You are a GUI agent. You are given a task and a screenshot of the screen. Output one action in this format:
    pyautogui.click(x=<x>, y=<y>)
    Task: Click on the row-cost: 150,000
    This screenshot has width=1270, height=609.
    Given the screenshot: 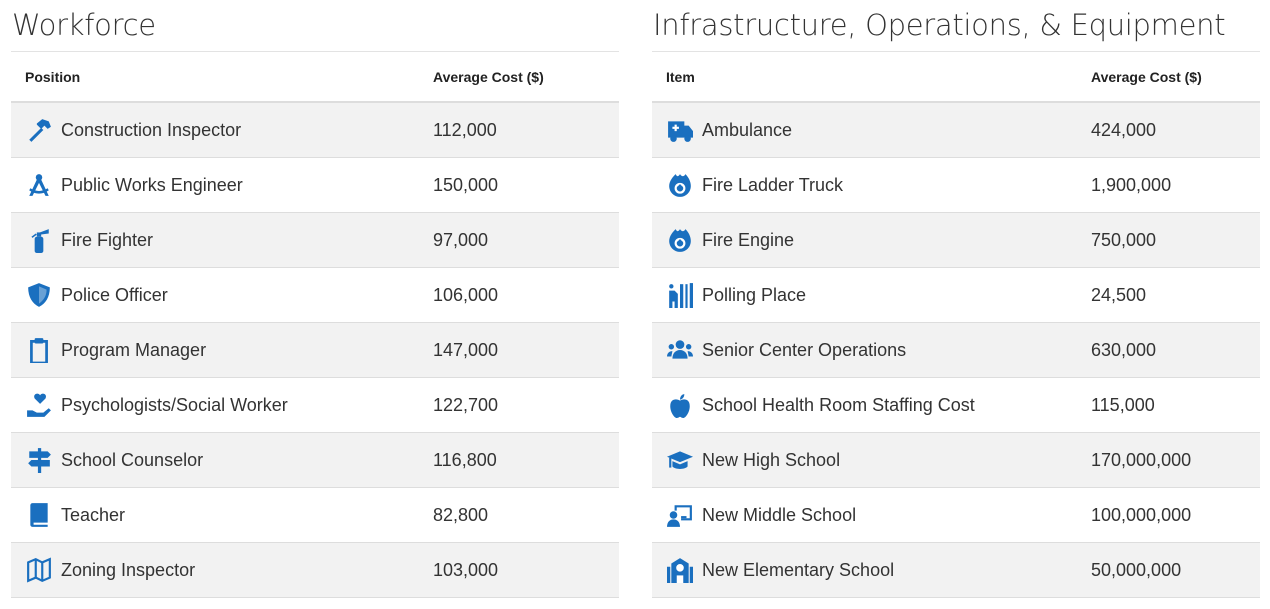 What is the action you would take?
    pyautogui.click(x=466, y=184)
    